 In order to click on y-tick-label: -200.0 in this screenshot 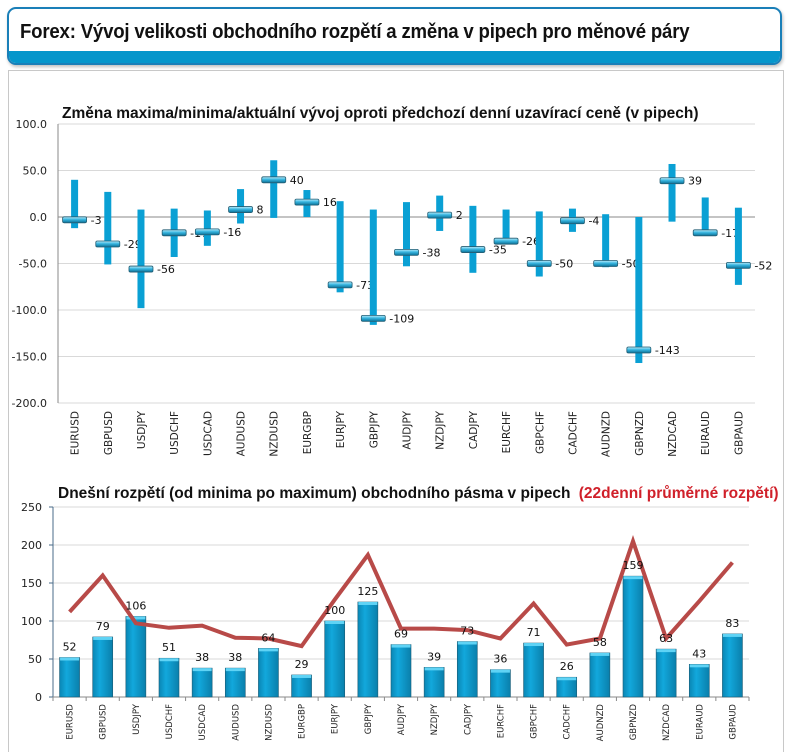, I will do `click(29, 403)`.